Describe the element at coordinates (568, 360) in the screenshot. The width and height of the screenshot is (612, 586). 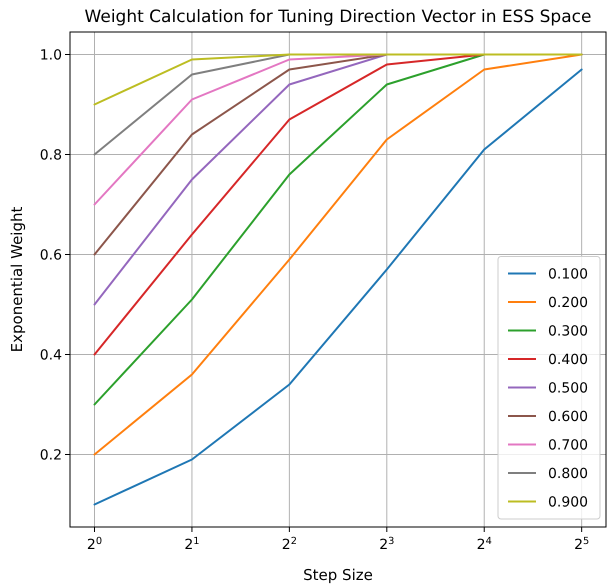
I see `legend-label: 0.400` at that location.